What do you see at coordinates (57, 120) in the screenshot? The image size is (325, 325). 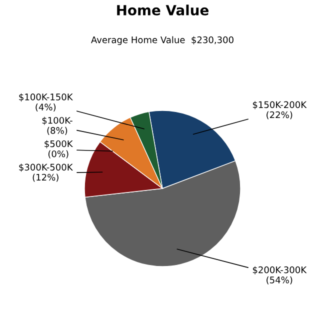 I see `slice-label: $100K-` at bounding box center [57, 120].